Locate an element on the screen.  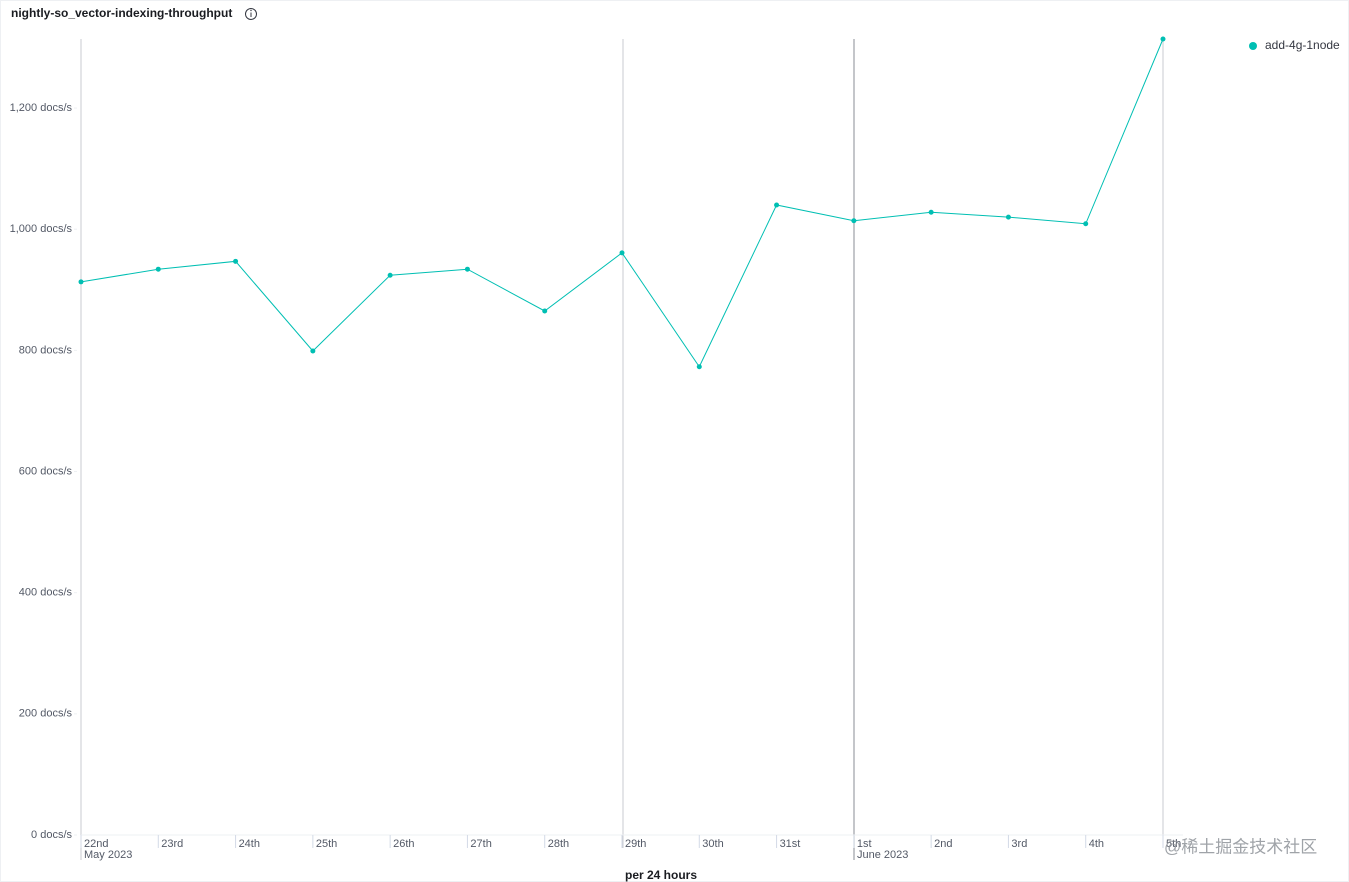
x-tick-label: 27th is located at coordinates (480, 844).